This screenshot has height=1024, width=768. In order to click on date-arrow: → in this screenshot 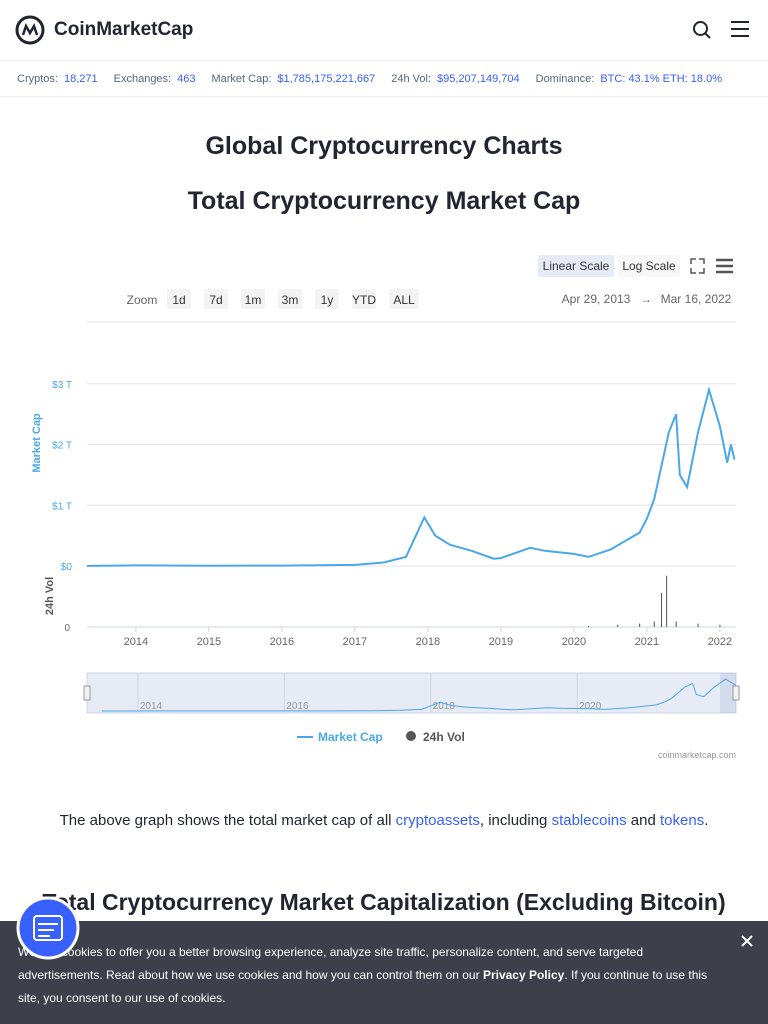, I will do `click(646, 299)`.